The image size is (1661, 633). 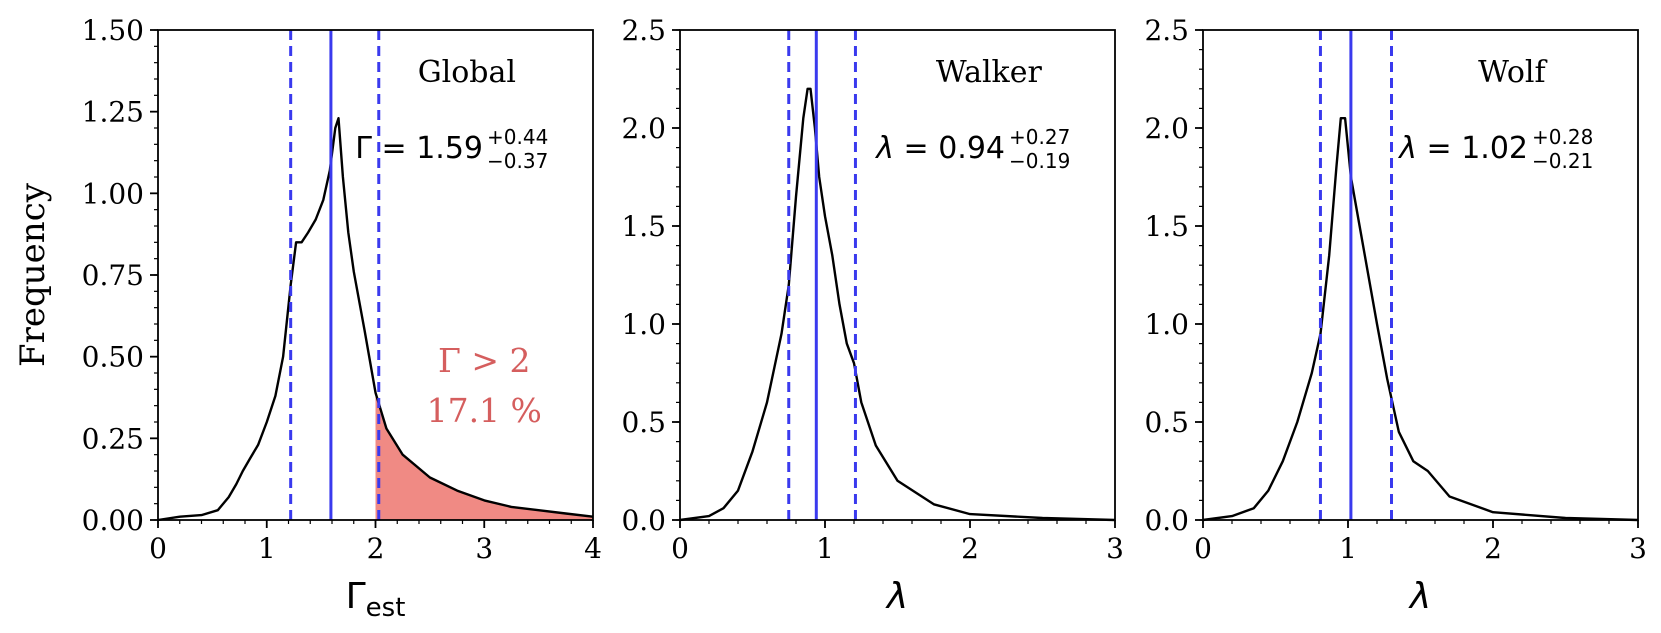 I want to click on y-tick-label: 1.25, so click(x=113, y=112).